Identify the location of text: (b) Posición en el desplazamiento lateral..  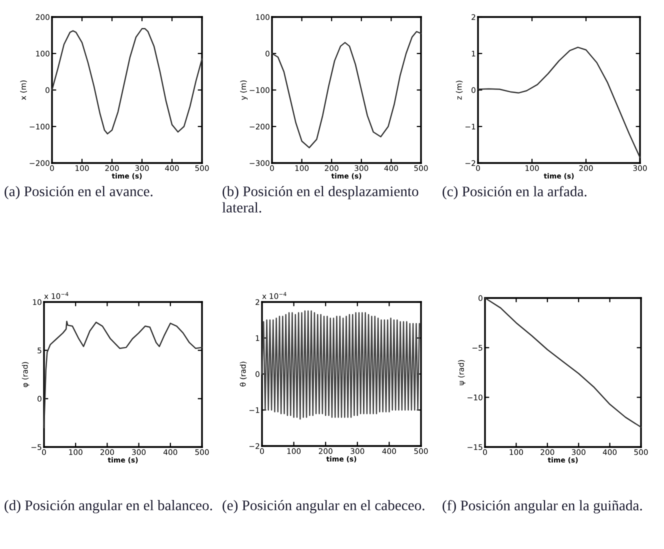
(320, 199).